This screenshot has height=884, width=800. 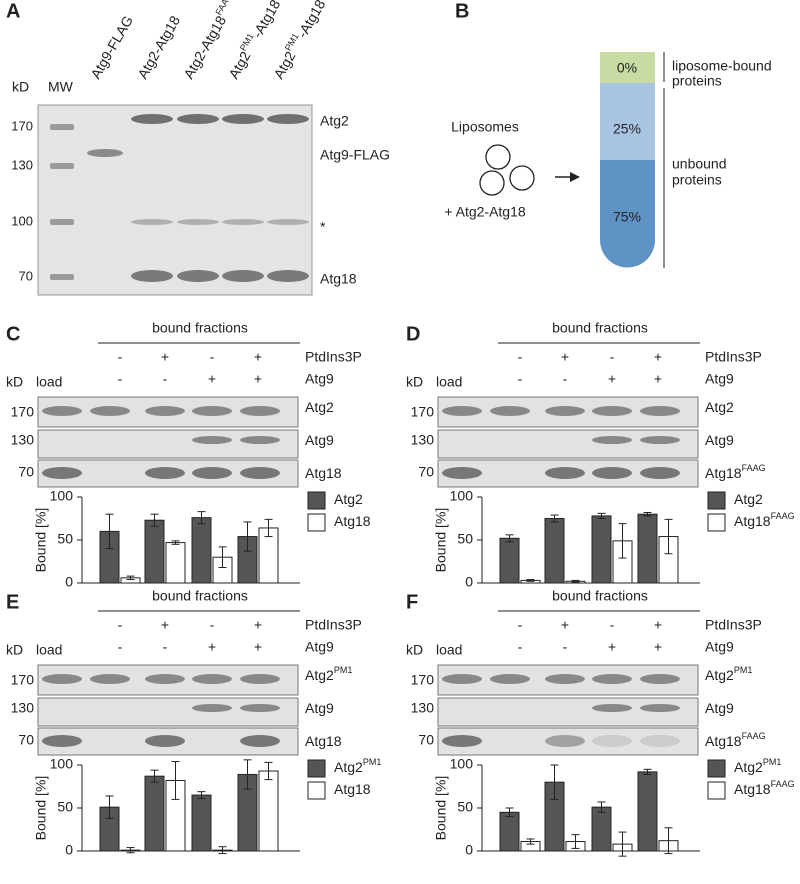 What do you see at coordinates (23, 680) in the screenshot?
I see `marker-label: 170` at bounding box center [23, 680].